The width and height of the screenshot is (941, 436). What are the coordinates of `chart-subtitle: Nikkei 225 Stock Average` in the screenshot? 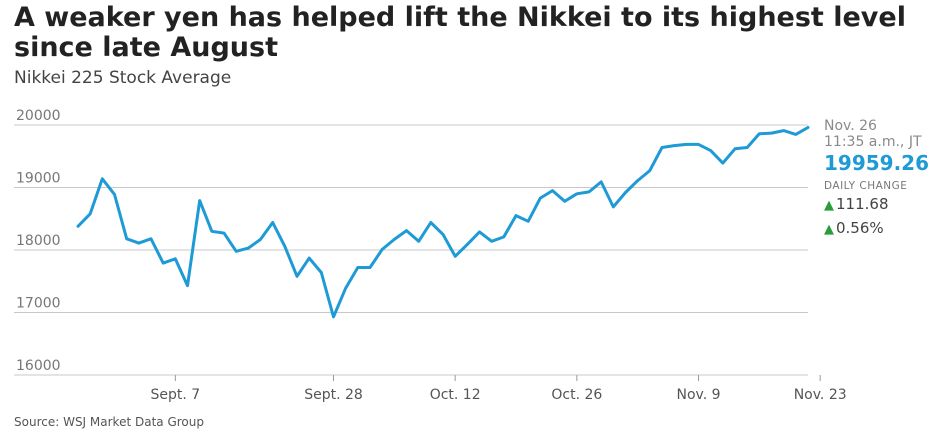 It's located at (123, 78).